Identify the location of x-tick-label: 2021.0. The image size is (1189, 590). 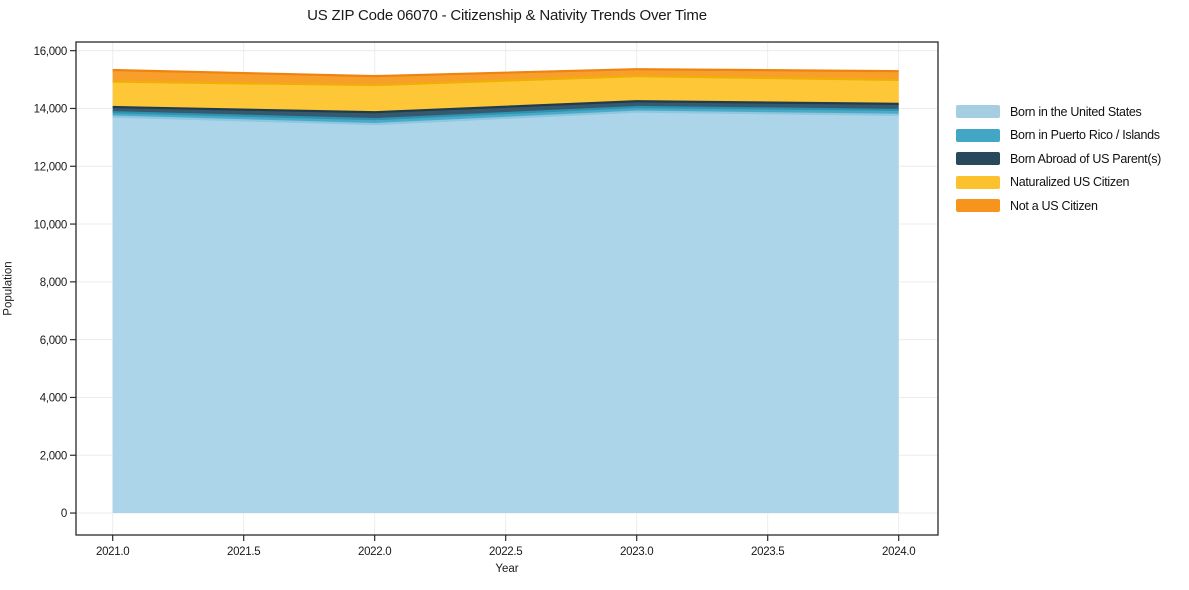
(112, 552).